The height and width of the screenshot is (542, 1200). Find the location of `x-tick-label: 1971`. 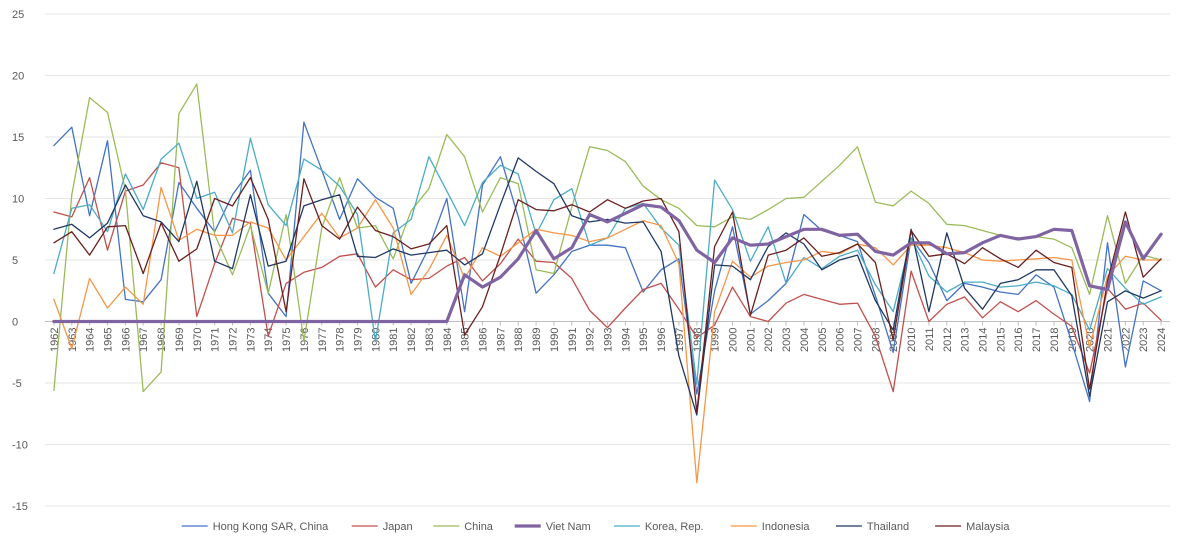

x-tick-label: 1971 is located at coordinates (216, 340).